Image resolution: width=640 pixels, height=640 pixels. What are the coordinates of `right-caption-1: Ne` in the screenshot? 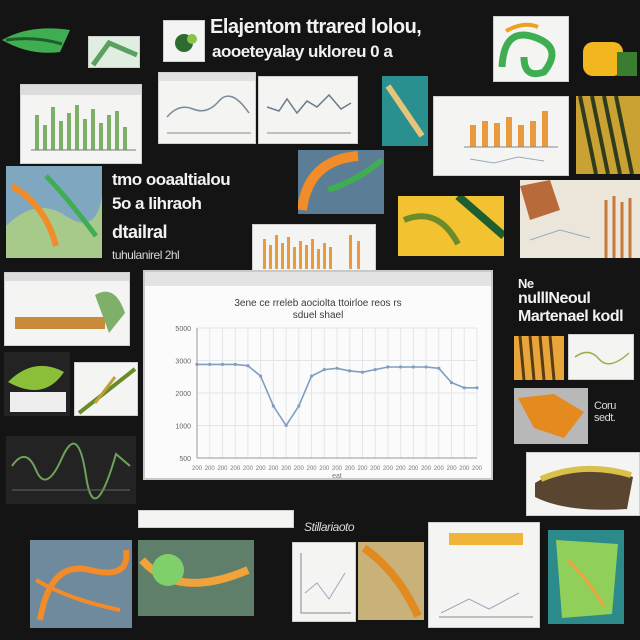 It's located at (526, 283).